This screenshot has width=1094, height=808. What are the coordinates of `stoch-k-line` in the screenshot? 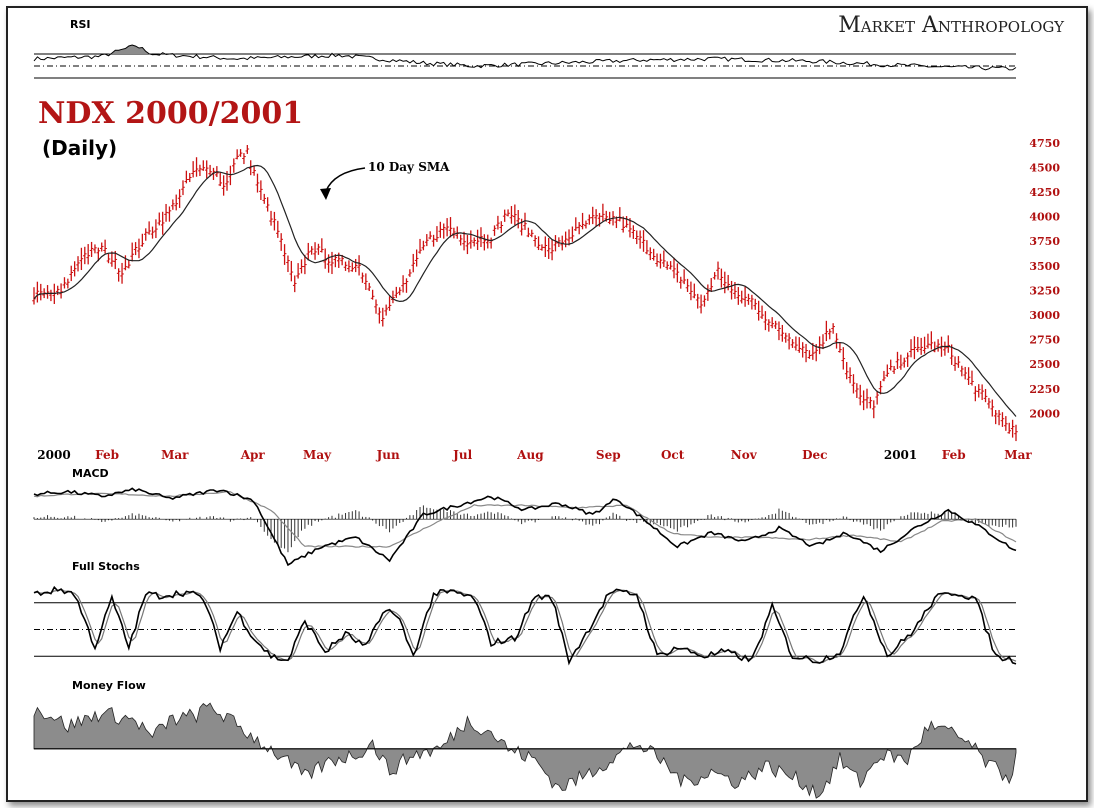 It's located at (525, 625).